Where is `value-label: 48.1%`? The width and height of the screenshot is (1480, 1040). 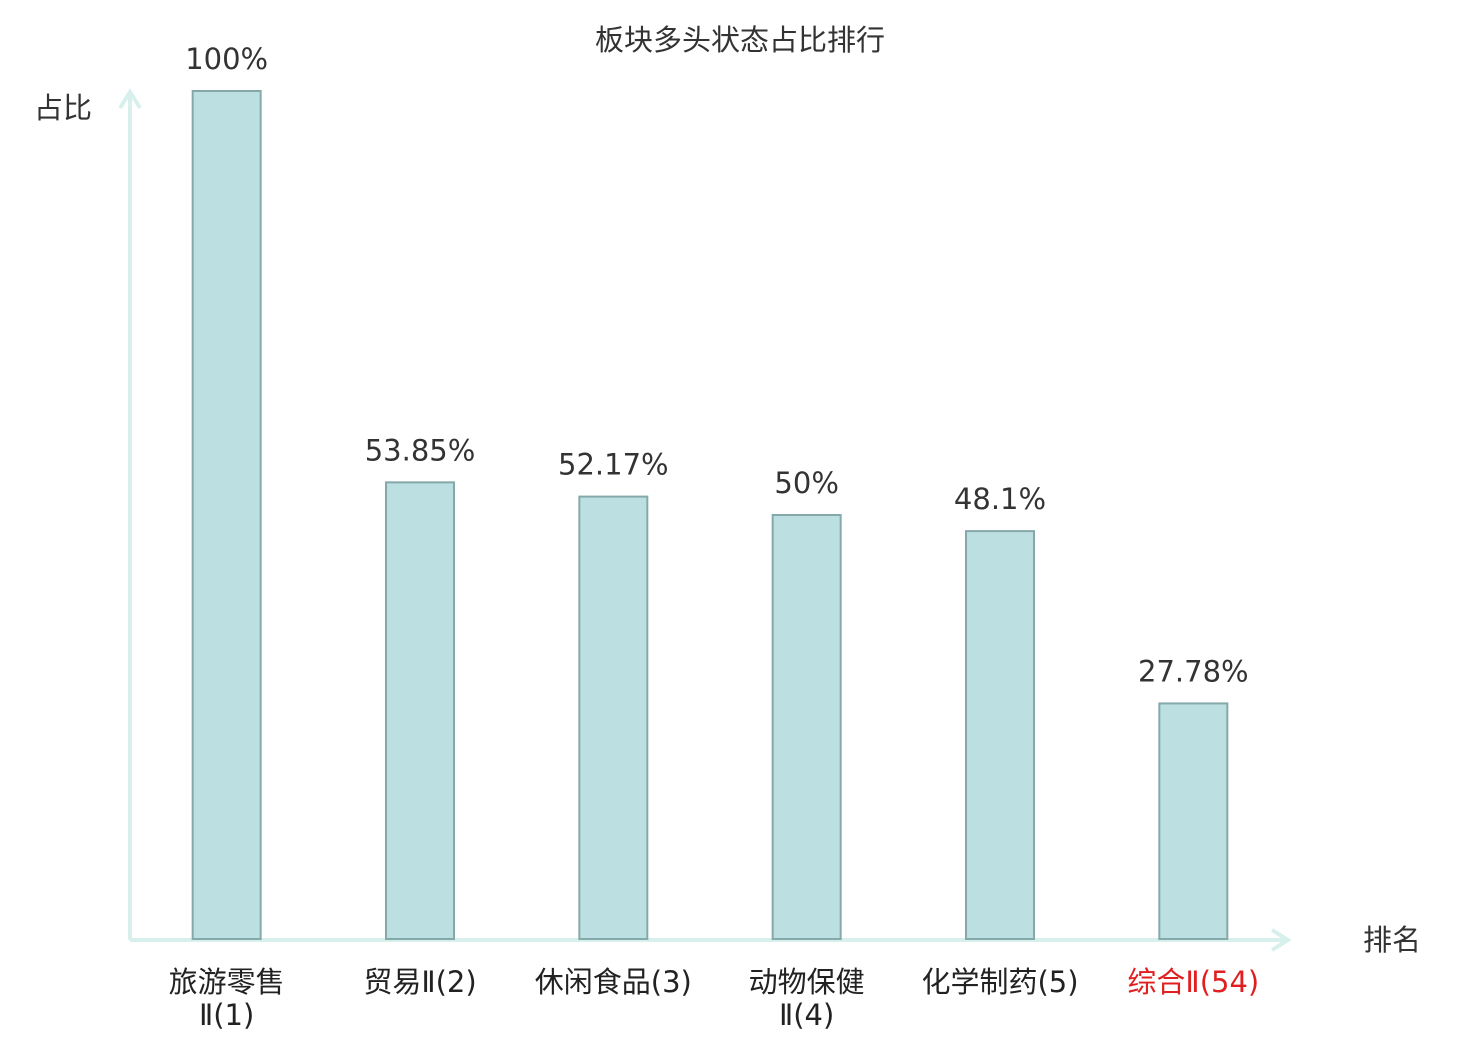
value-label: 48.1% is located at coordinates (1000, 499).